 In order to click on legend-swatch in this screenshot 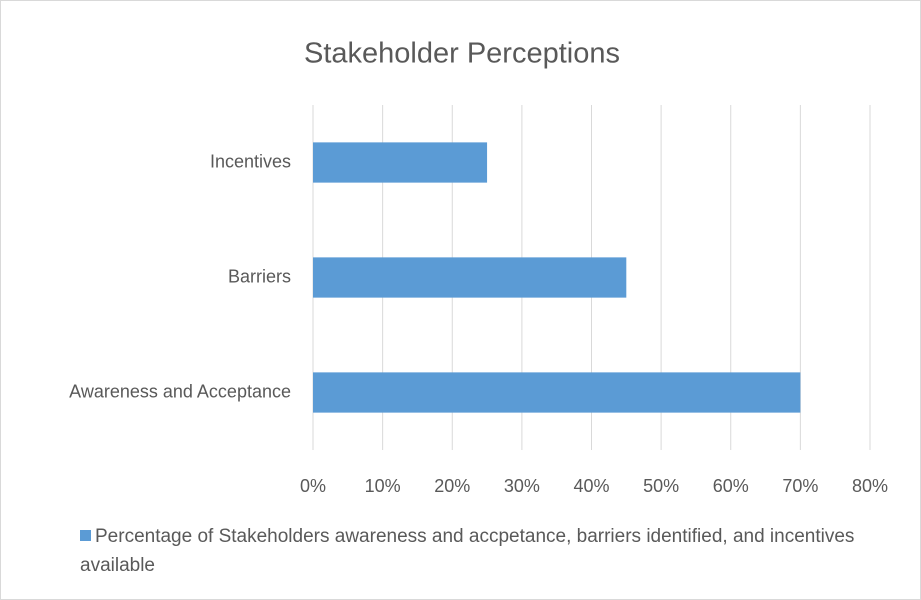, I will do `click(85, 535)`.